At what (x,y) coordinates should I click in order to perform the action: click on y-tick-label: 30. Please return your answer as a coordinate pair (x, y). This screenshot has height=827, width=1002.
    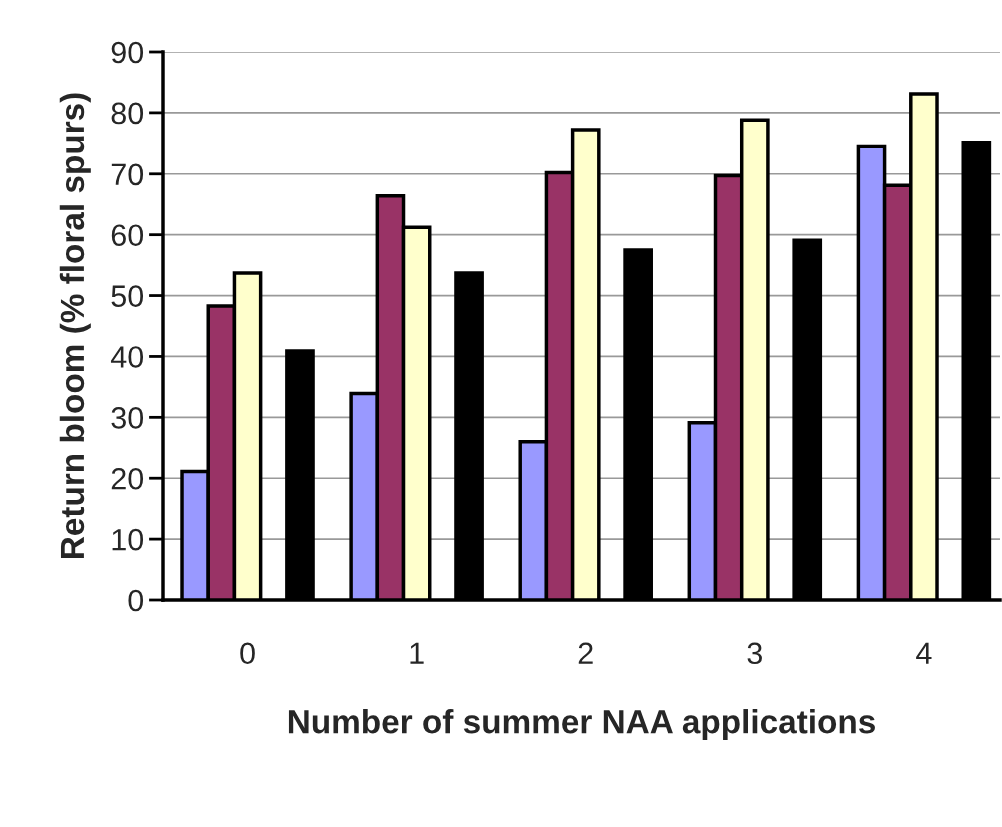
    Looking at the image, I should click on (127, 418).